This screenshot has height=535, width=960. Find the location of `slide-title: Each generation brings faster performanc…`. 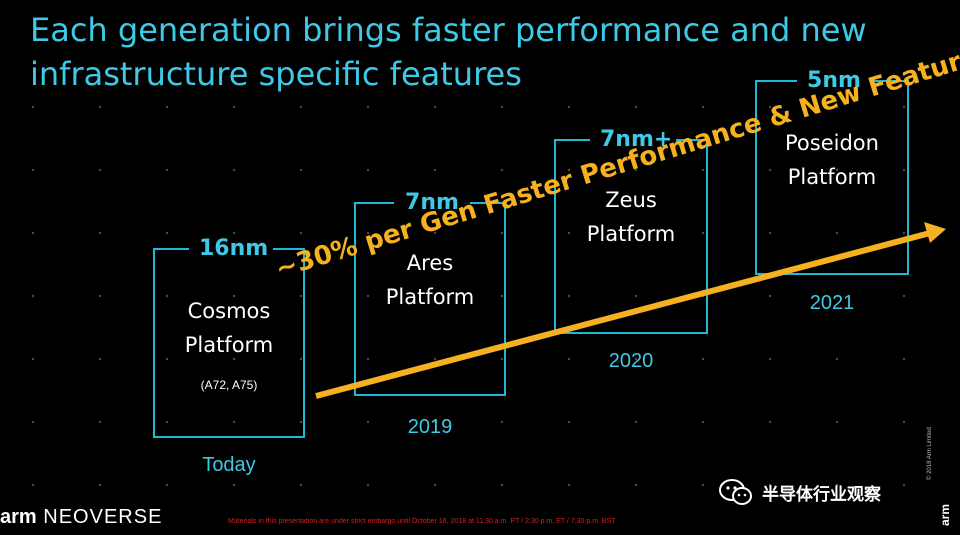

slide-title: Each generation brings faster performanc… is located at coordinates (448, 52).